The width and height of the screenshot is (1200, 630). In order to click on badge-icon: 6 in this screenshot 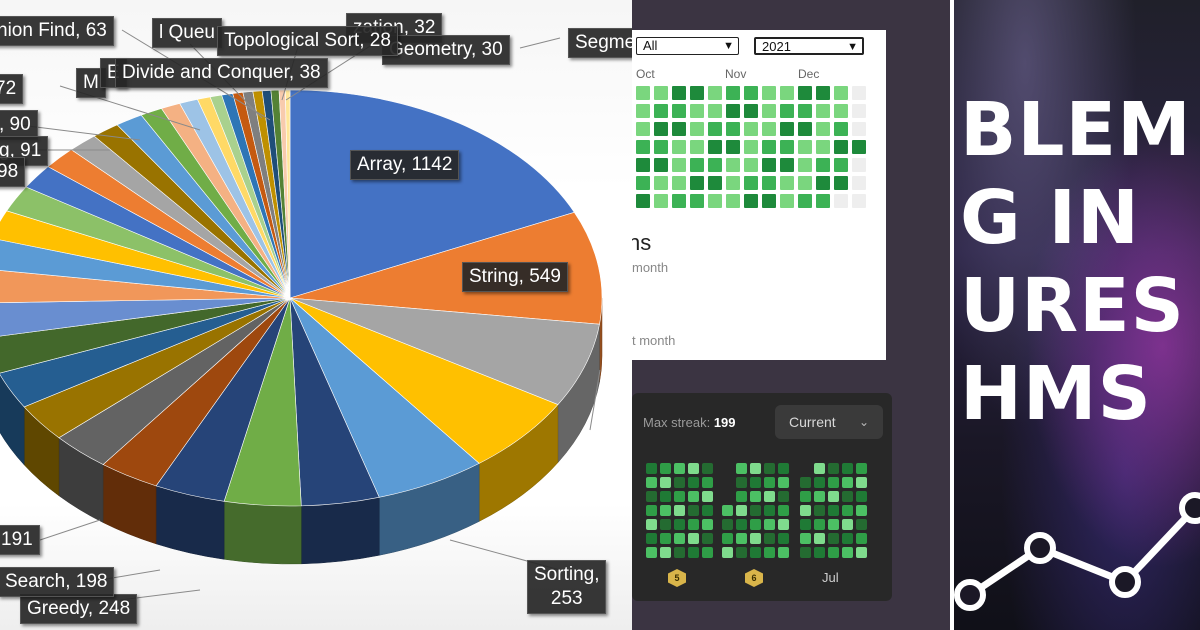, I will do `click(754, 578)`.